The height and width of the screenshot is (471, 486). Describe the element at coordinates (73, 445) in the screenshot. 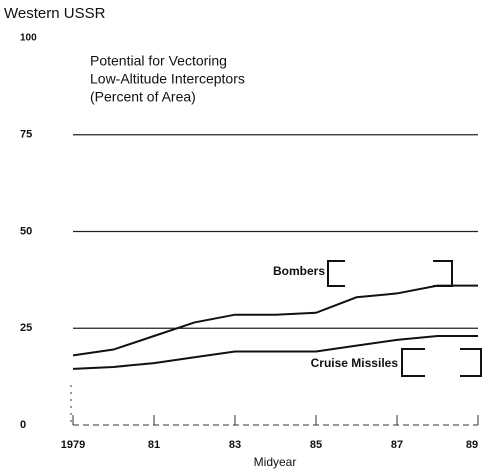

I see `x-tick-label: 1979` at that location.